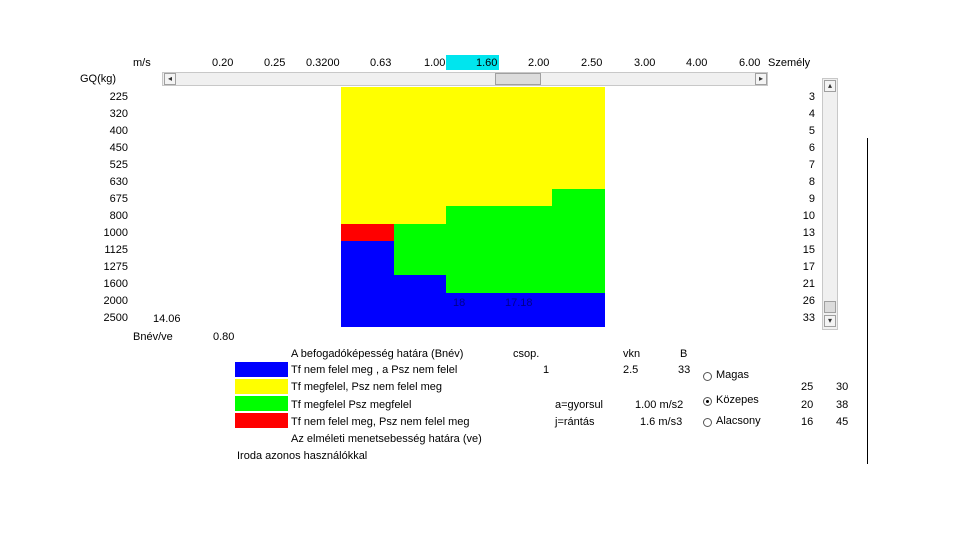 The image size is (960, 540). Describe the element at coordinates (302, 456) in the screenshot. I see `footer-note: Iroda azonos használókkal` at that location.